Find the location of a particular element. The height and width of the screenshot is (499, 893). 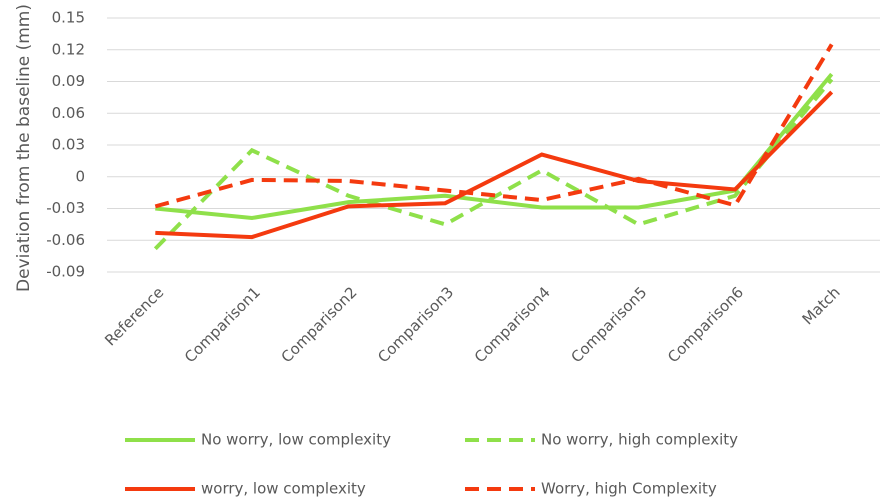

y-tick-label: 0 is located at coordinates (80, 176).